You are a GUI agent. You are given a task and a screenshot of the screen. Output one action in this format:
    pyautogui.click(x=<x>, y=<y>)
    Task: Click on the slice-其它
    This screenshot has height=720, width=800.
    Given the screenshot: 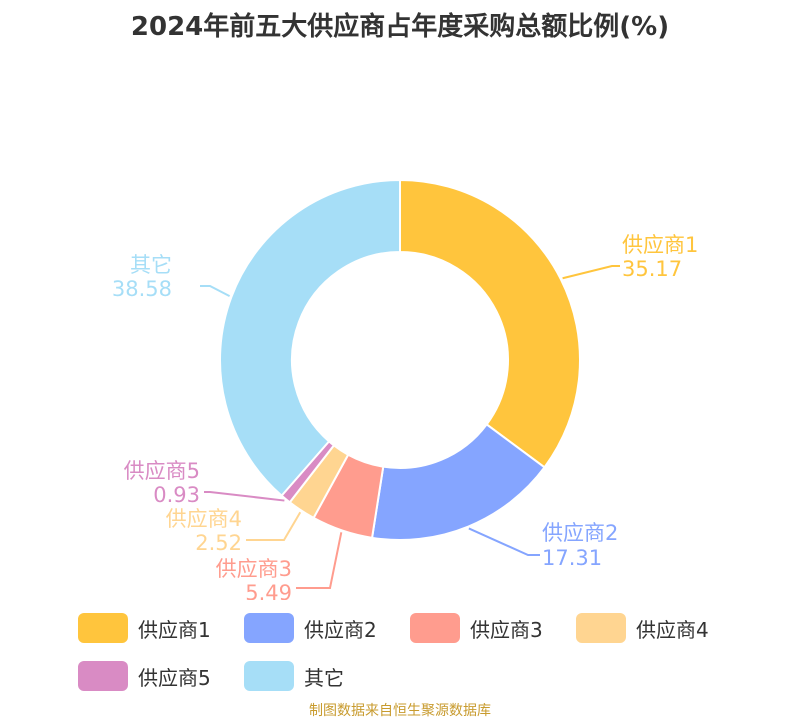 What is the action you would take?
    pyautogui.click(x=310, y=338)
    